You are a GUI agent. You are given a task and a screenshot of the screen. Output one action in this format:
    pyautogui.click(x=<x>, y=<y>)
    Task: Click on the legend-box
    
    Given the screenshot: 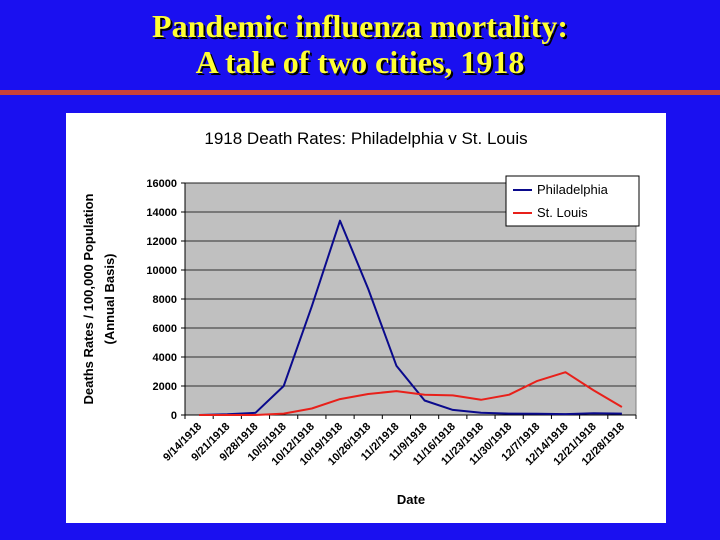 What is the action you would take?
    pyautogui.click(x=572, y=201)
    